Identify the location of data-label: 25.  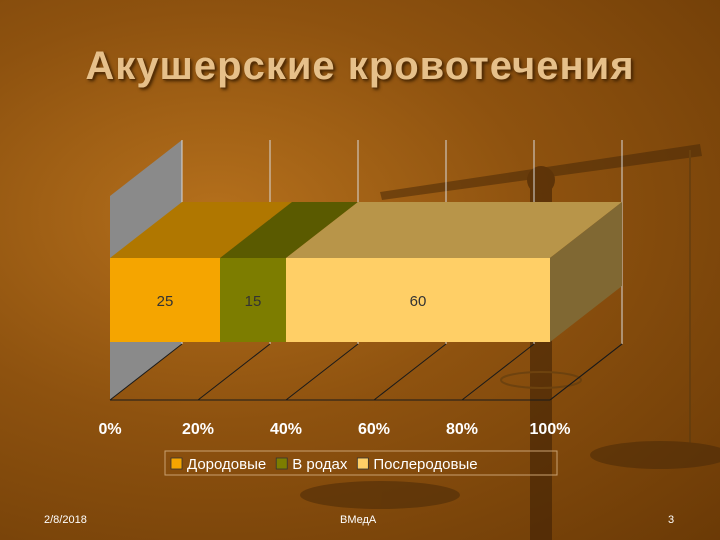
(165, 301).